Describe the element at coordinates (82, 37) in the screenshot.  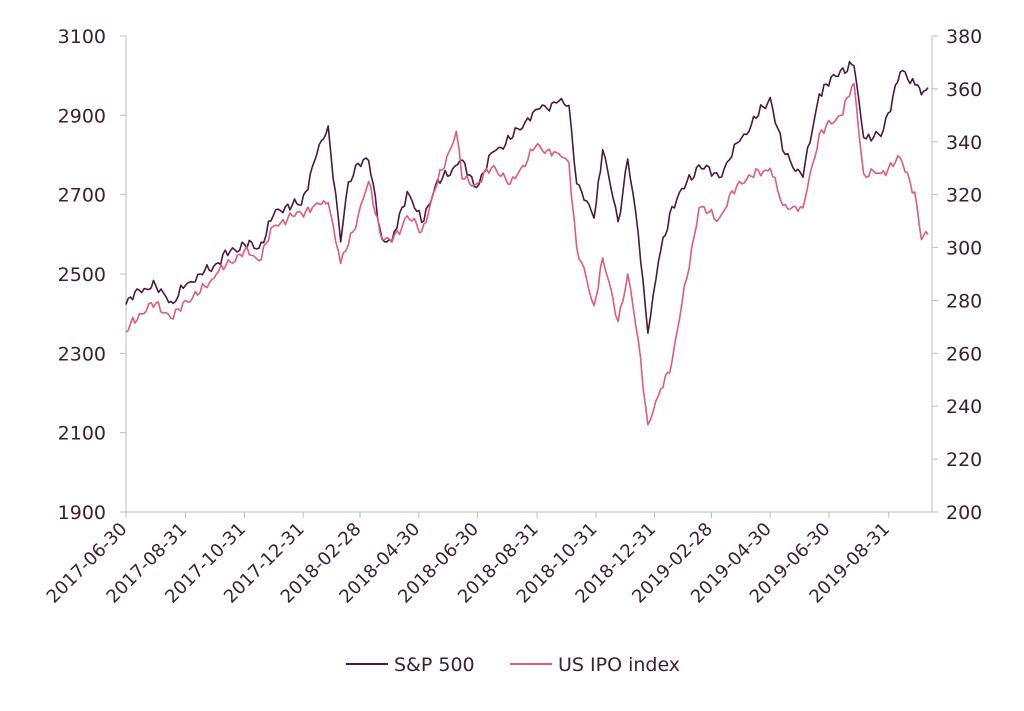
I see `left-y-tick-label: 3100` at that location.